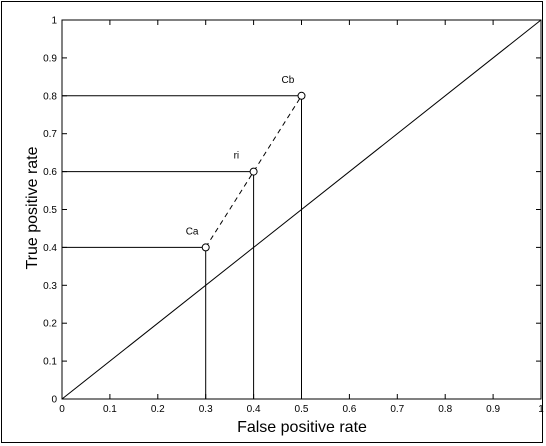  What do you see at coordinates (50, 324) in the screenshot?
I see `y-tick-label: 0.2` at bounding box center [50, 324].